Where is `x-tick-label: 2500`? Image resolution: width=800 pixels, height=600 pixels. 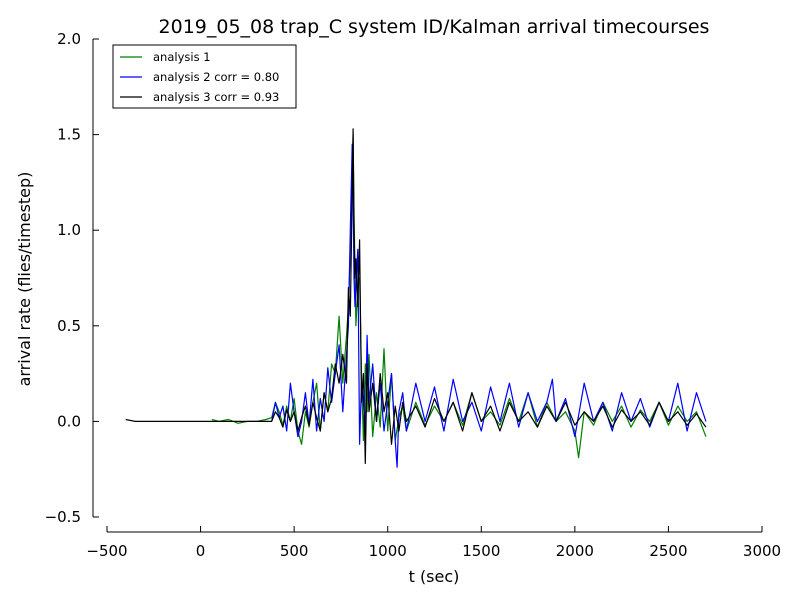 x-tick-label: 2500 is located at coordinates (668, 551).